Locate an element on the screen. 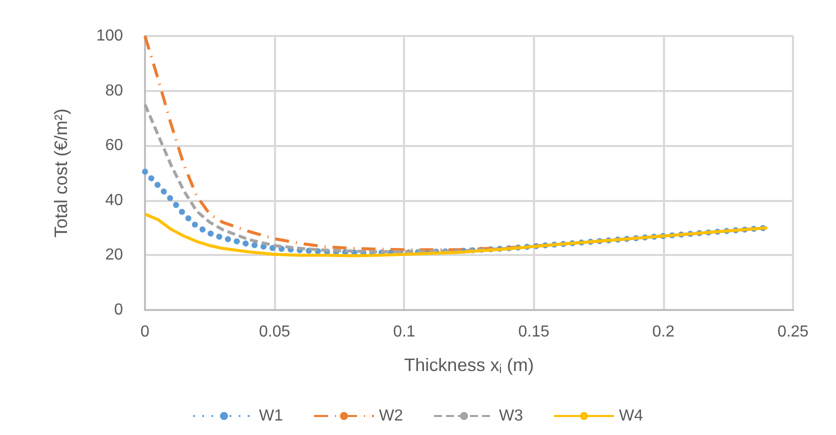  x-tick-label: 0.1 is located at coordinates (404, 332).